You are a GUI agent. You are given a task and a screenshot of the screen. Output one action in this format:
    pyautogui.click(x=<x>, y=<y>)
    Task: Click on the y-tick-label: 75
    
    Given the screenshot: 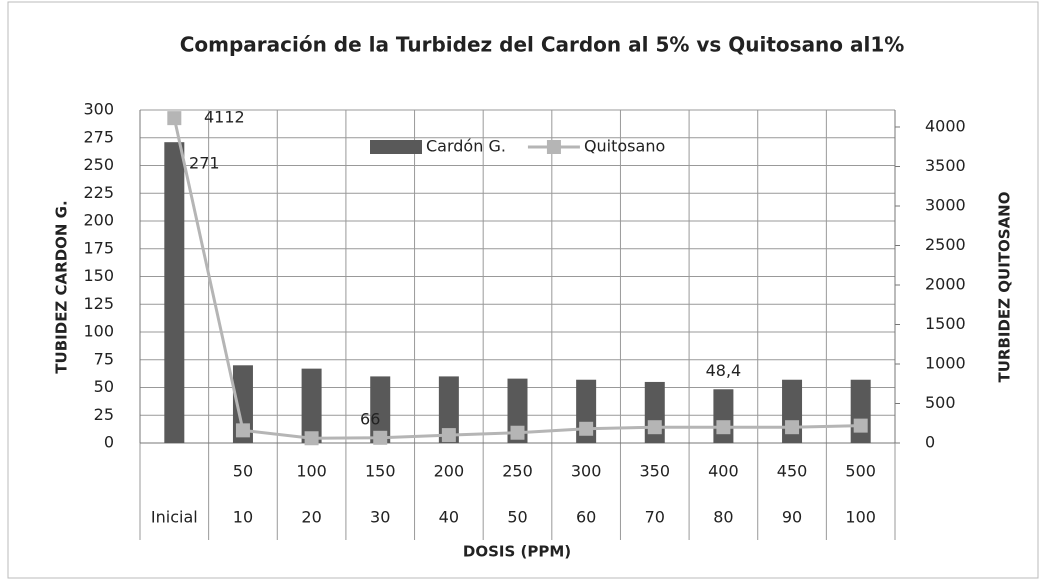 What is the action you would take?
    pyautogui.click(x=104, y=358)
    